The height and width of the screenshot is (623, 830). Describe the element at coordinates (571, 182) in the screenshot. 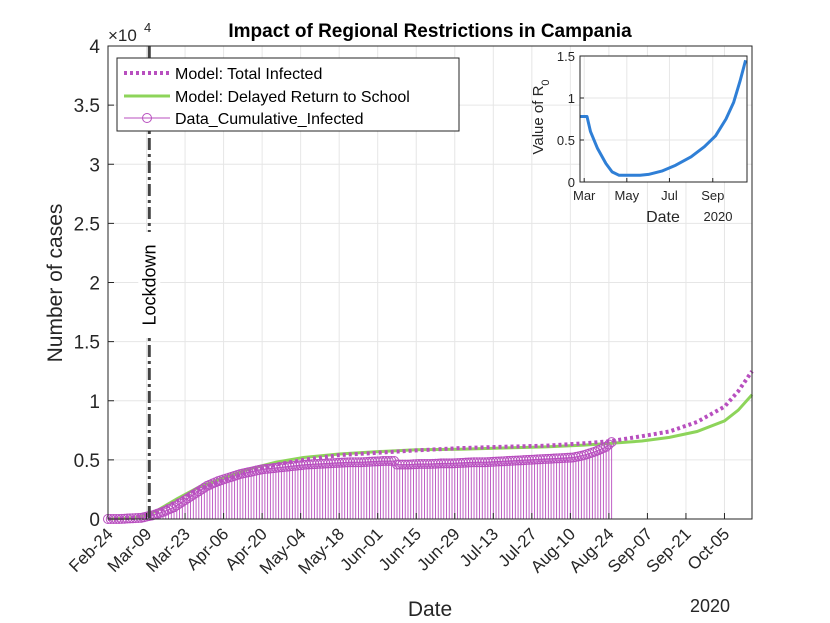

I see `inset-y-tick-label: 0` at that location.